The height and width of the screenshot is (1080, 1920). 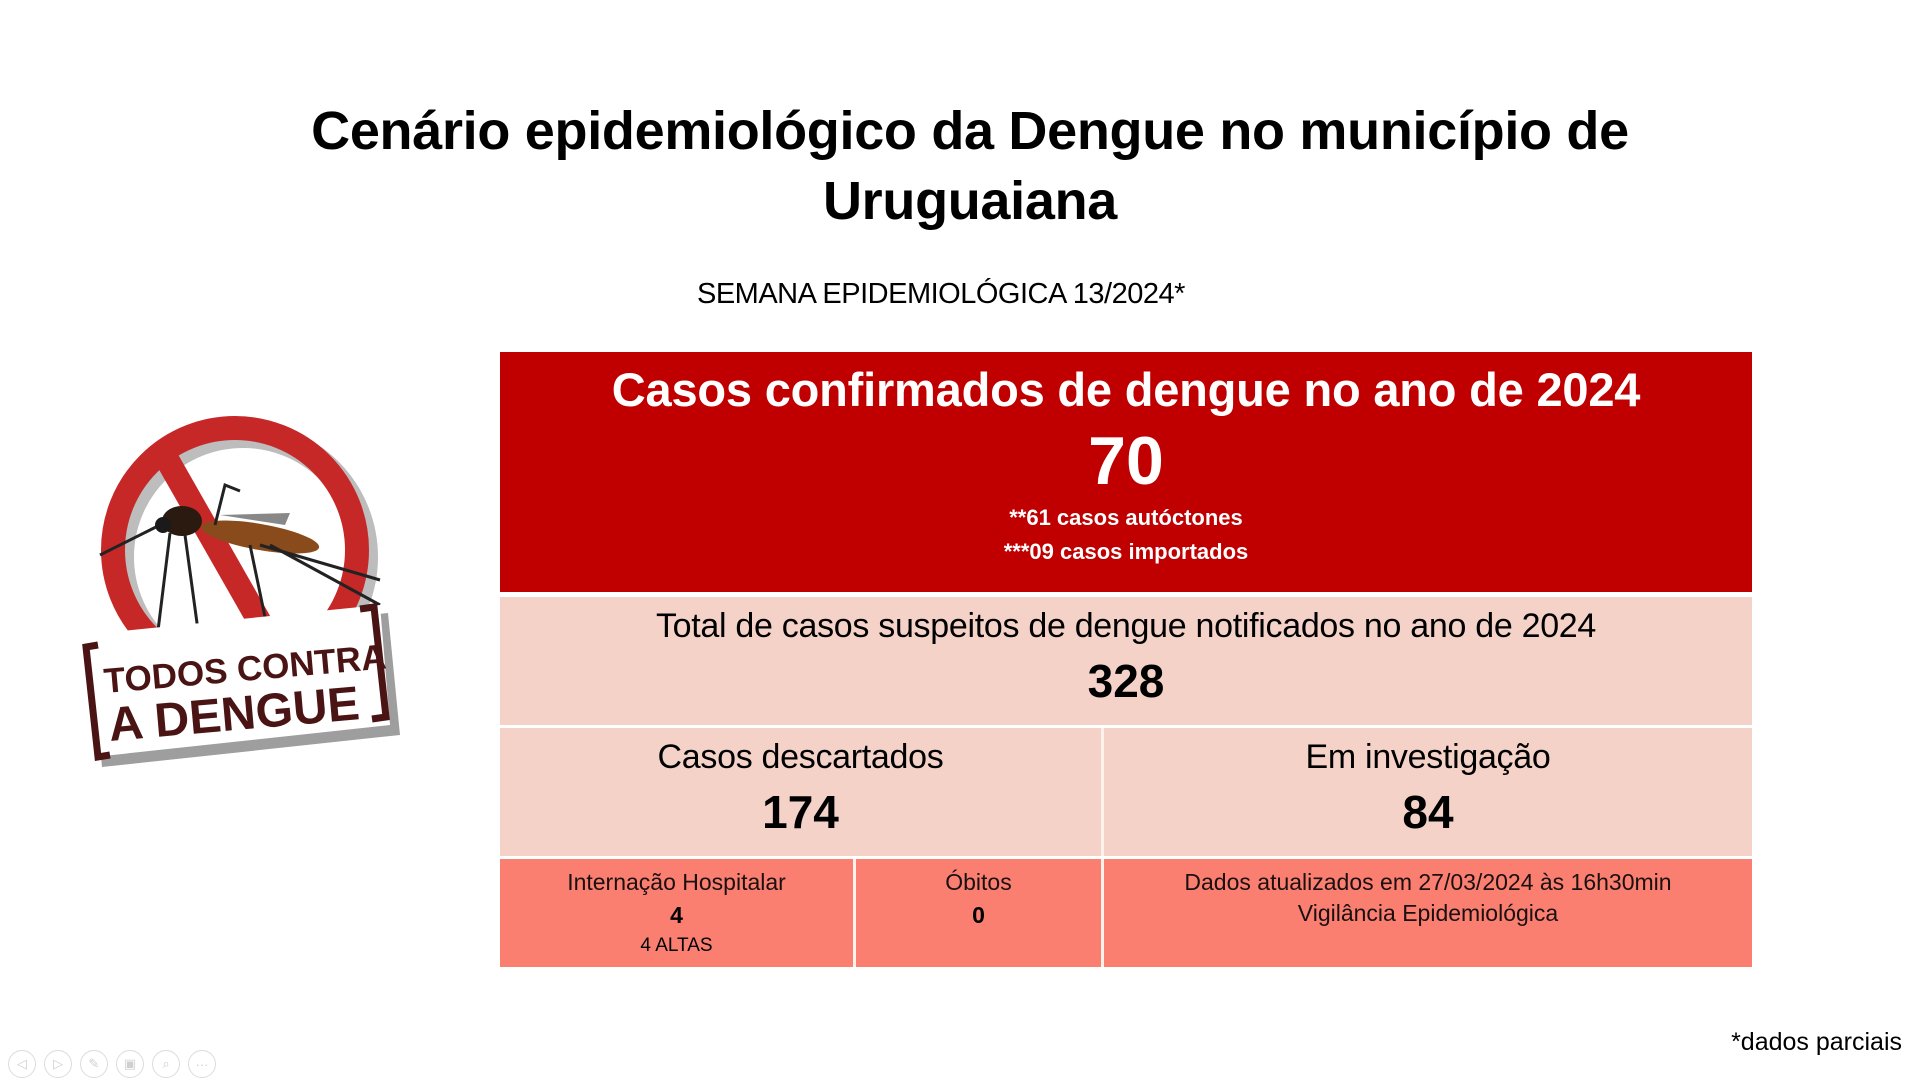 I want to click on pen-tool-button: ✎, so click(x=94, y=1064).